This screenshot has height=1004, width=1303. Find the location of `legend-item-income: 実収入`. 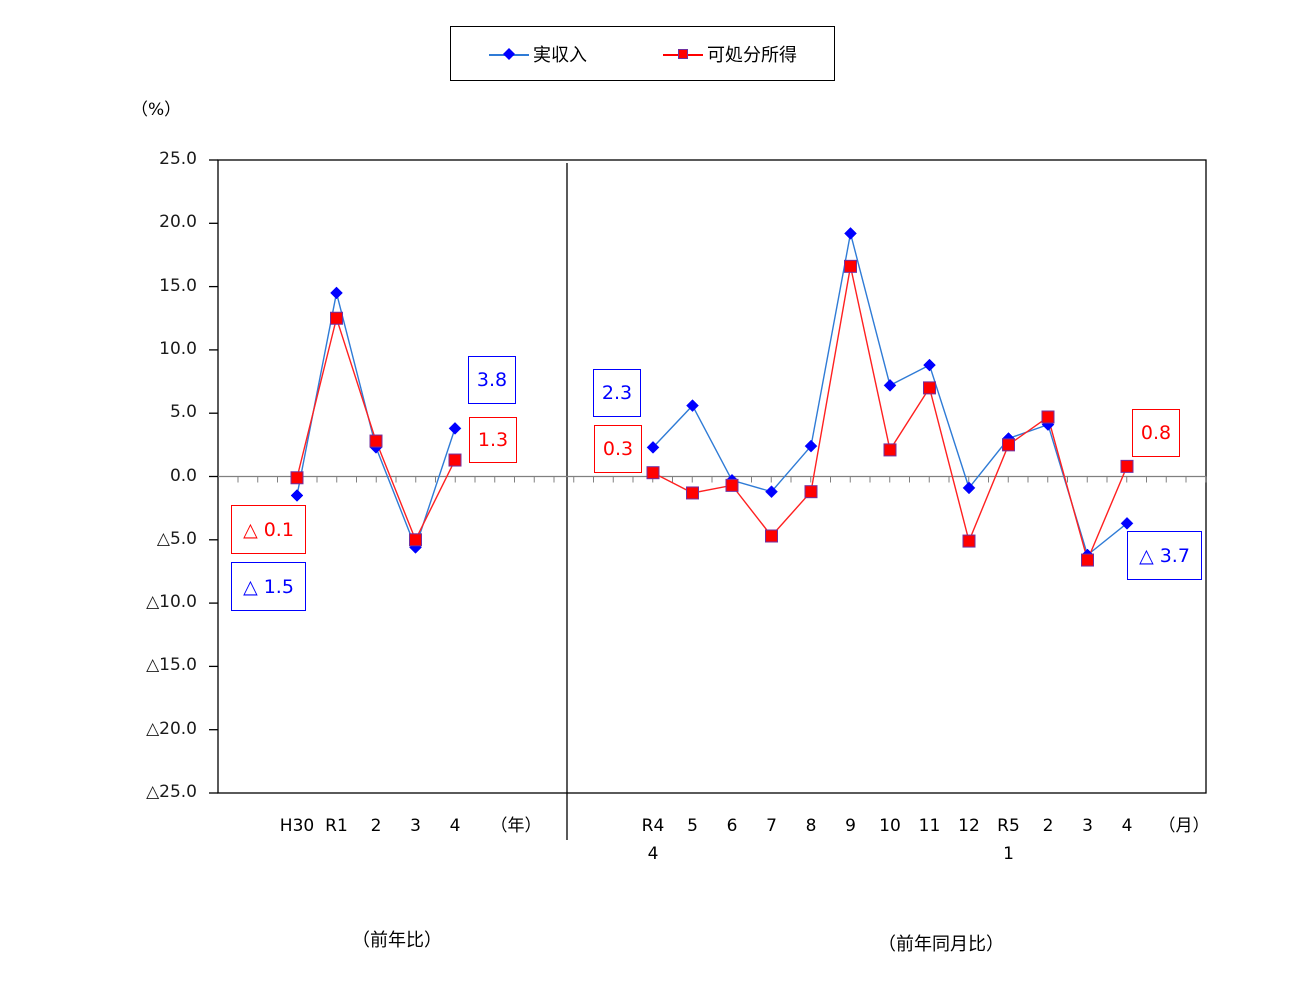

legend-item-income: 実収入 is located at coordinates (538, 54).